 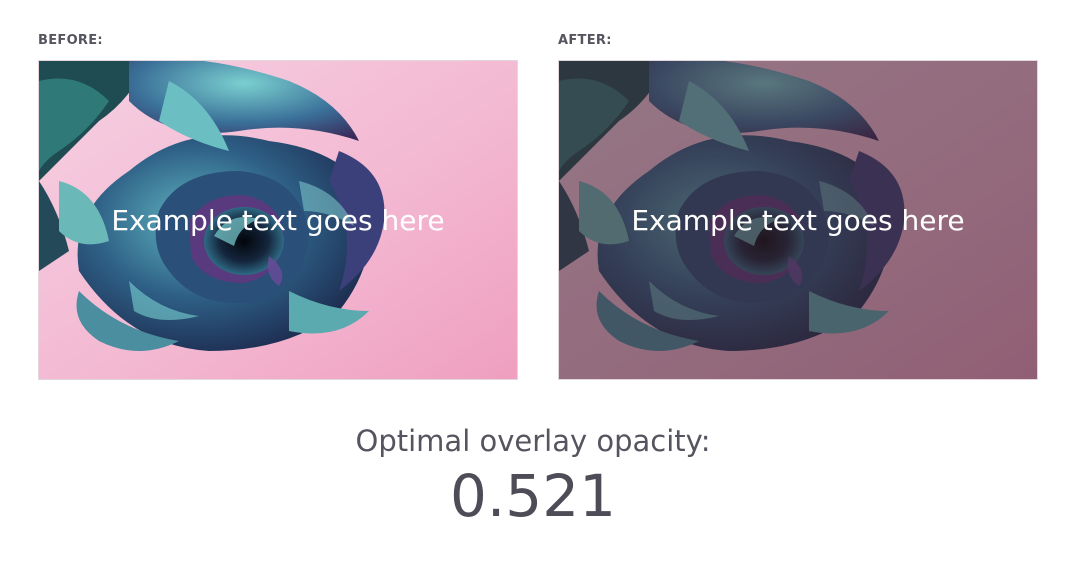 I want to click on result-title: Optimal overlay opacity:, so click(x=533, y=441).